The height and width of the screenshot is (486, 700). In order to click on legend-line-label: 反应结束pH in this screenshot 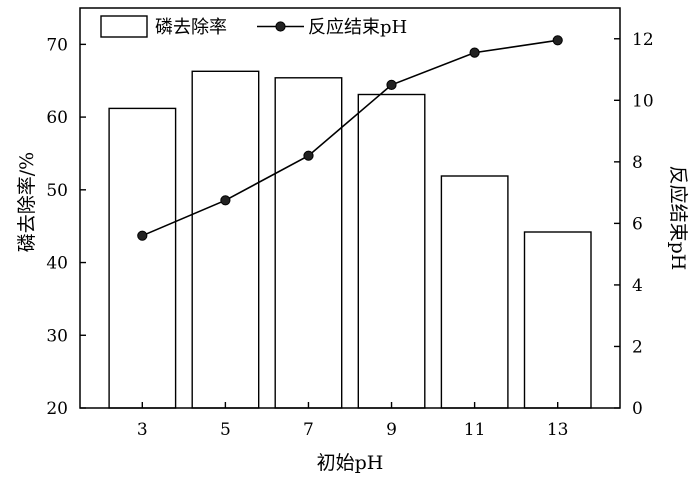, I will do `click(357, 27)`.